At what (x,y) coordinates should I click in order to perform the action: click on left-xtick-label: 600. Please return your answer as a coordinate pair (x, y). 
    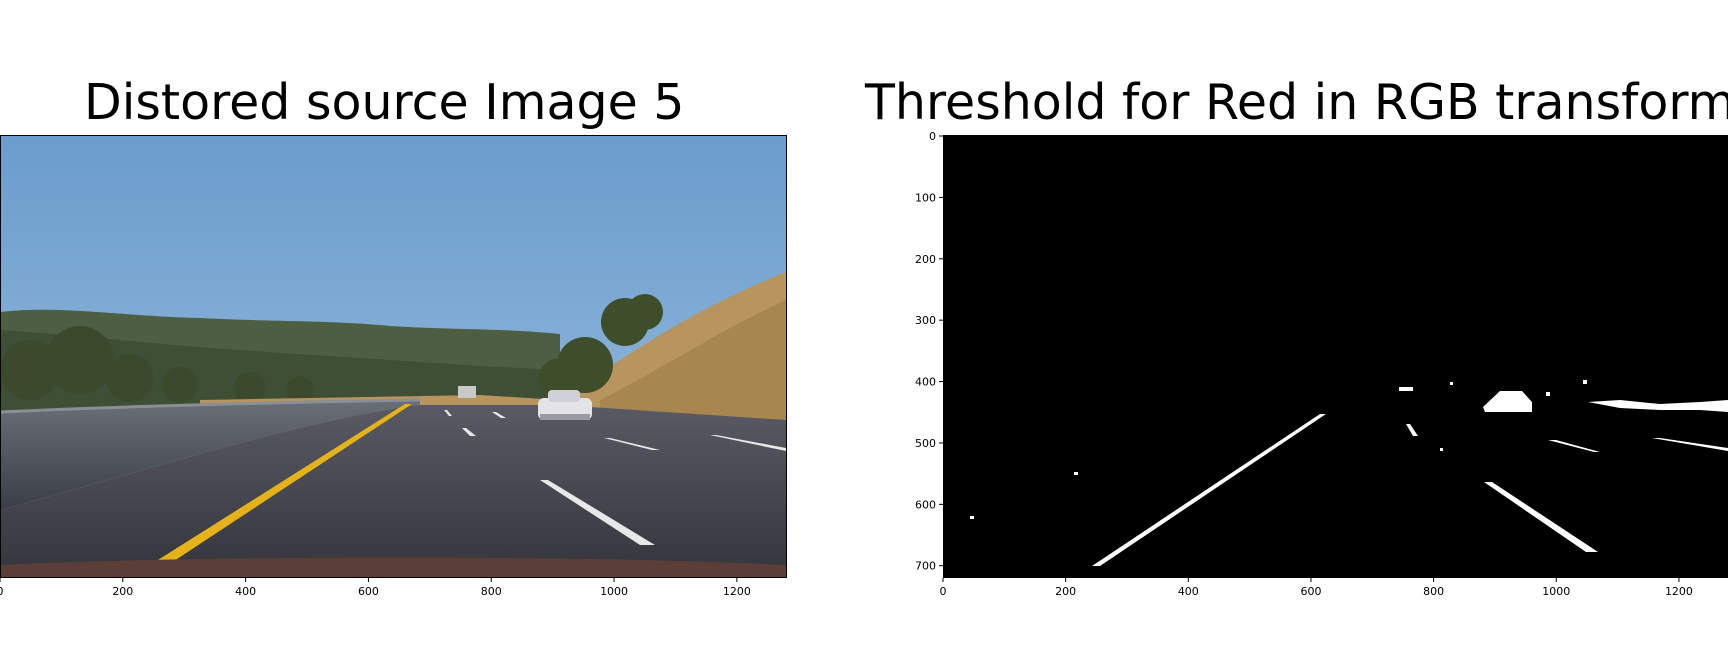
    Looking at the image, I should click on (368, 591).